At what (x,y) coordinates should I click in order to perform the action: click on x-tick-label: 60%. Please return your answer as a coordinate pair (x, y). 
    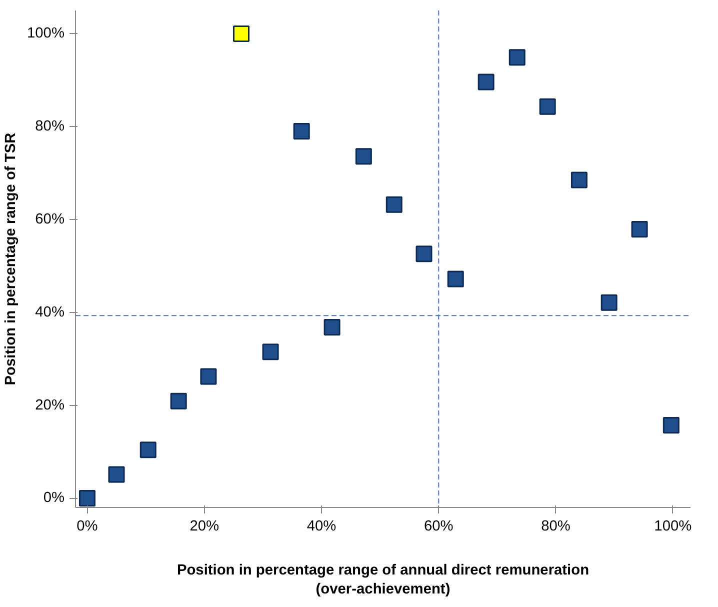
    Looking at the image, I should click on (439, 526).